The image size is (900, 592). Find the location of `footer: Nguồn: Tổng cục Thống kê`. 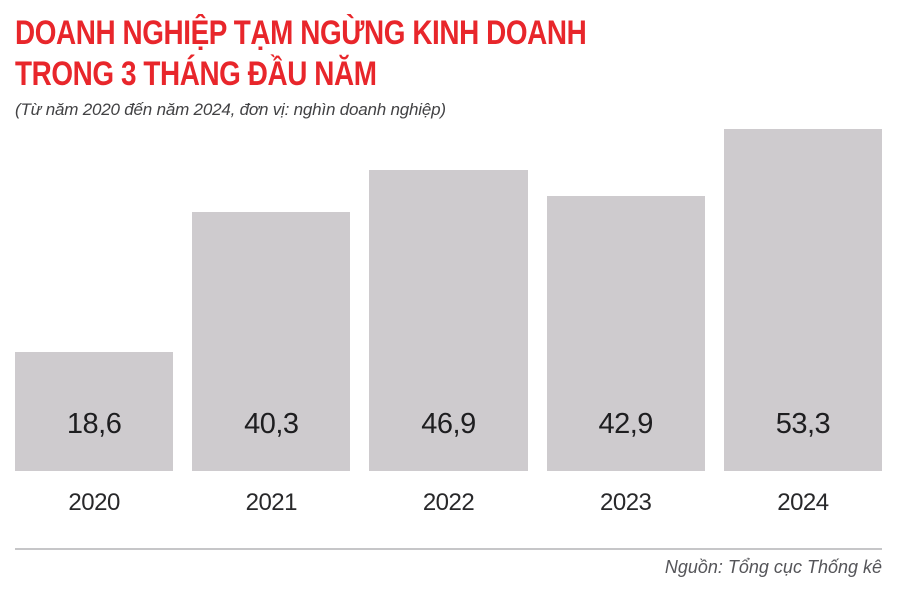

footer: Nguồn: Tổng cục Thống kê is located at coordinates (448, 563).